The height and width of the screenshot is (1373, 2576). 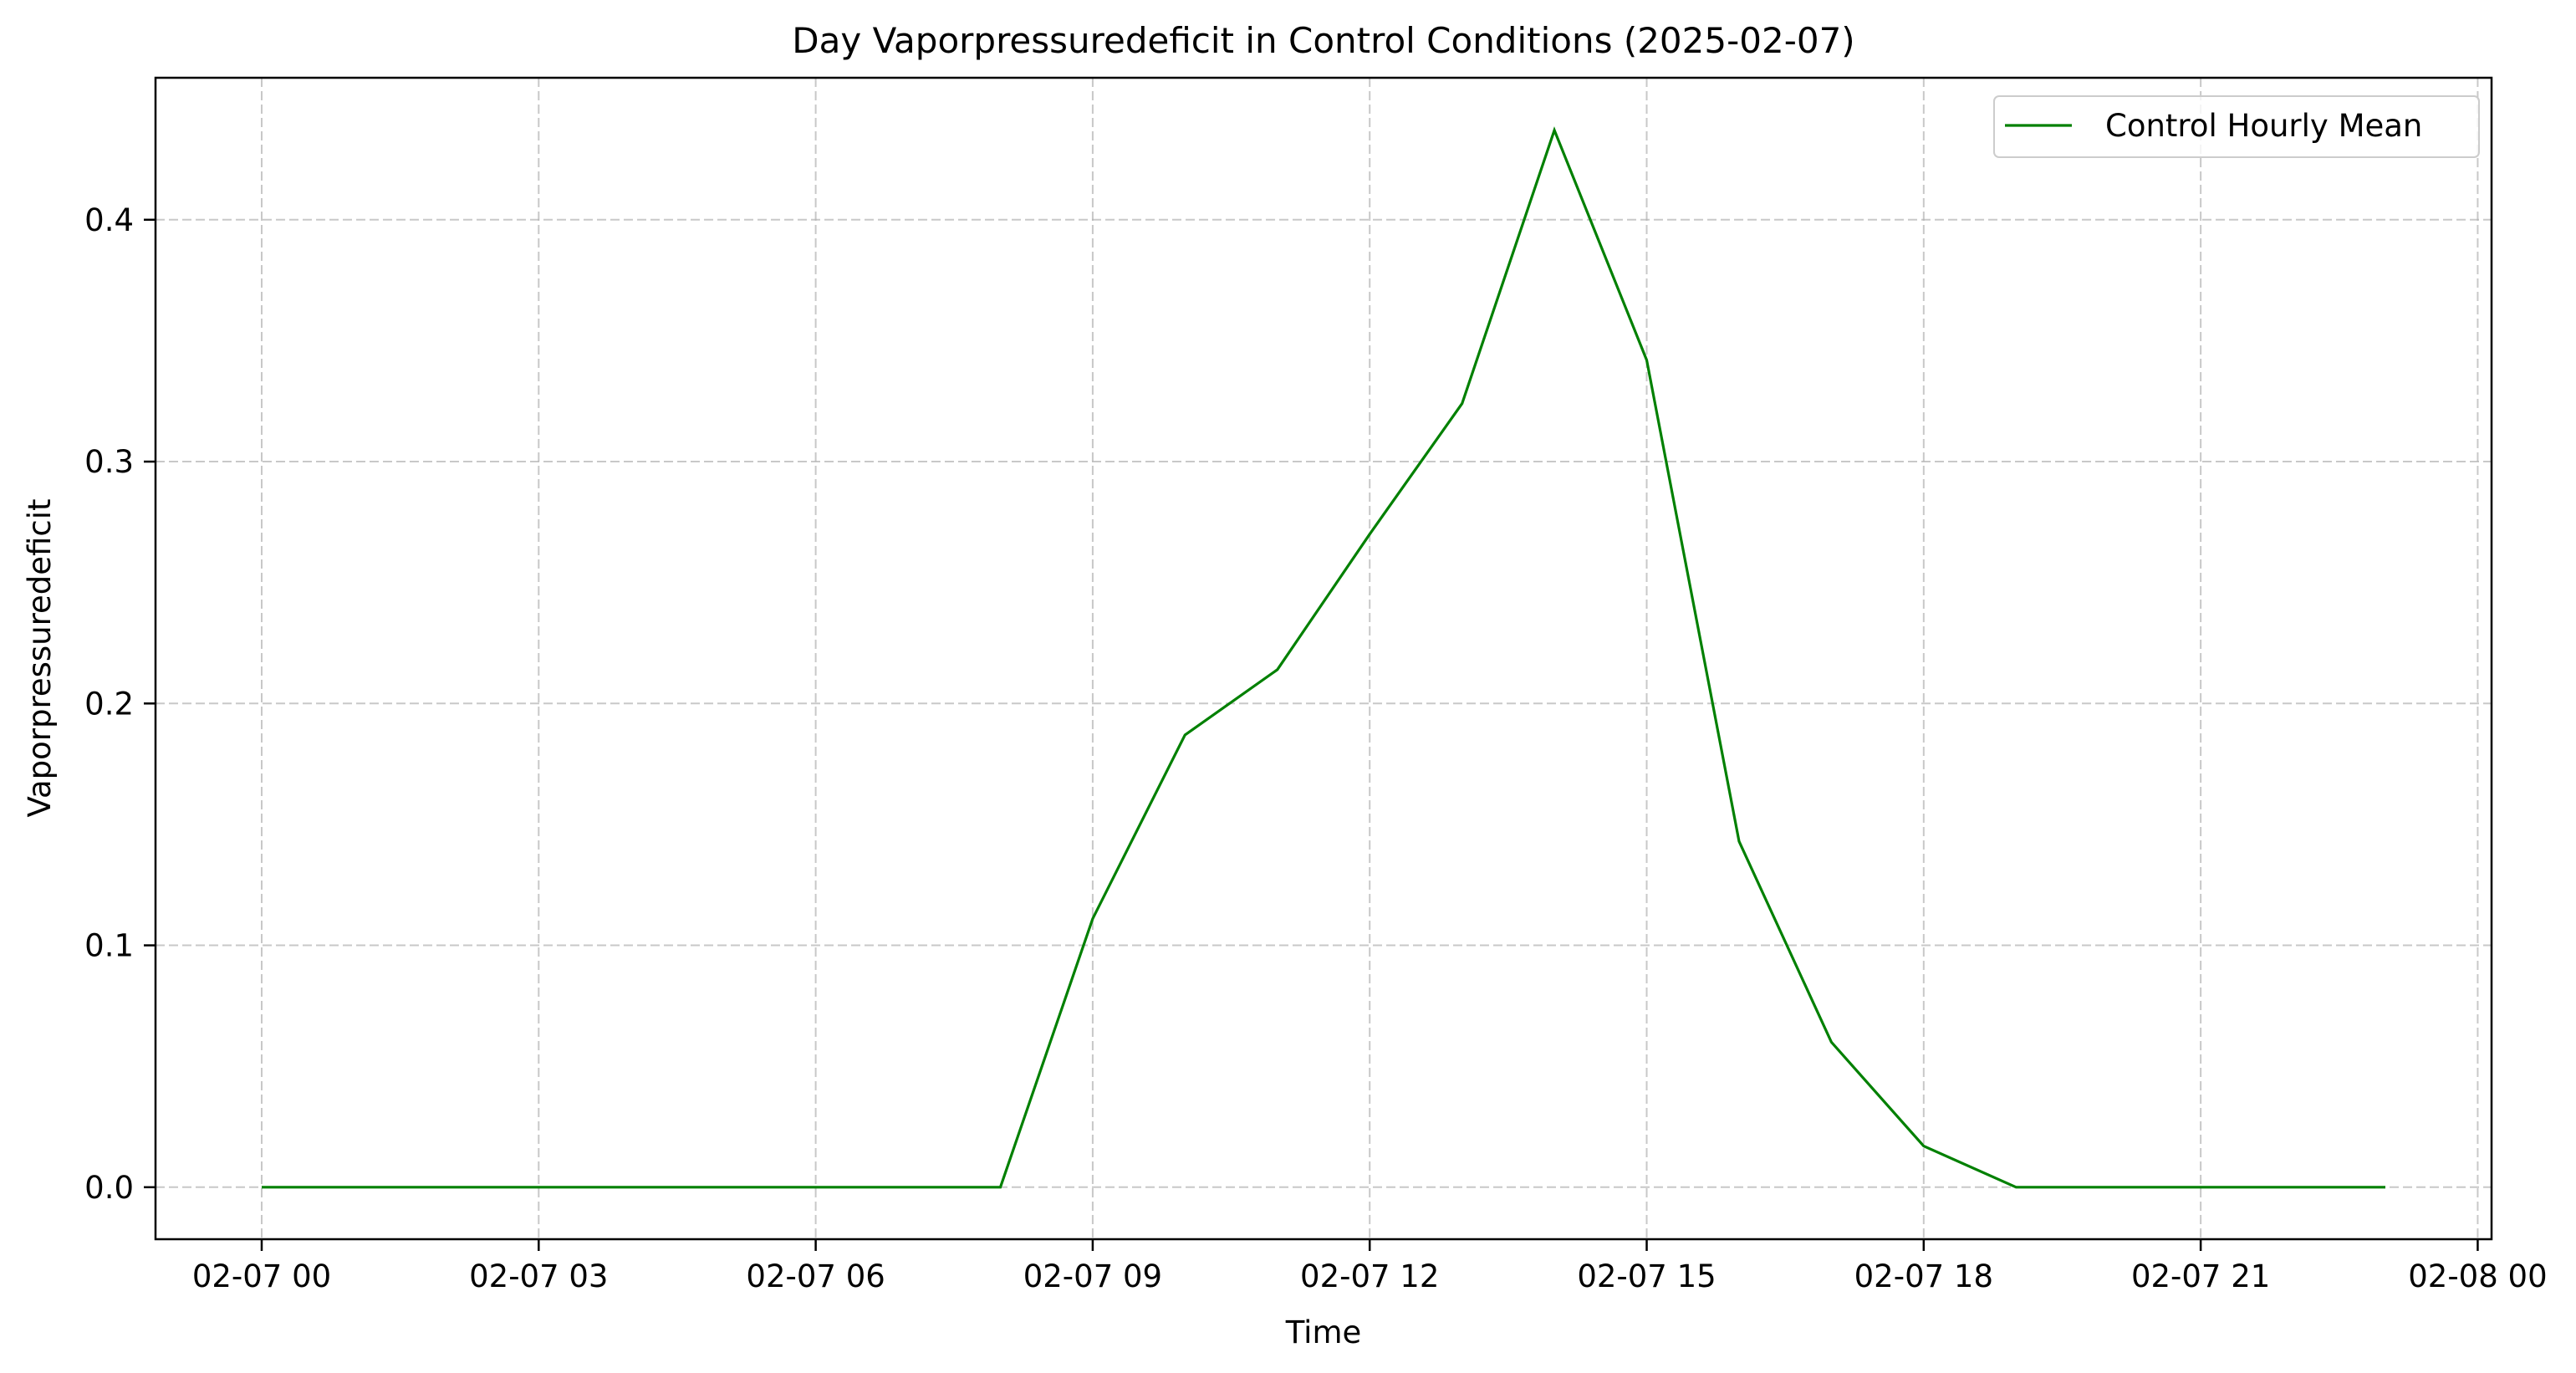 What do you see at coordinates (109, 946) in the screenshot?
I see `y-tick-label: 0.1` at bounding box center [109, 946].